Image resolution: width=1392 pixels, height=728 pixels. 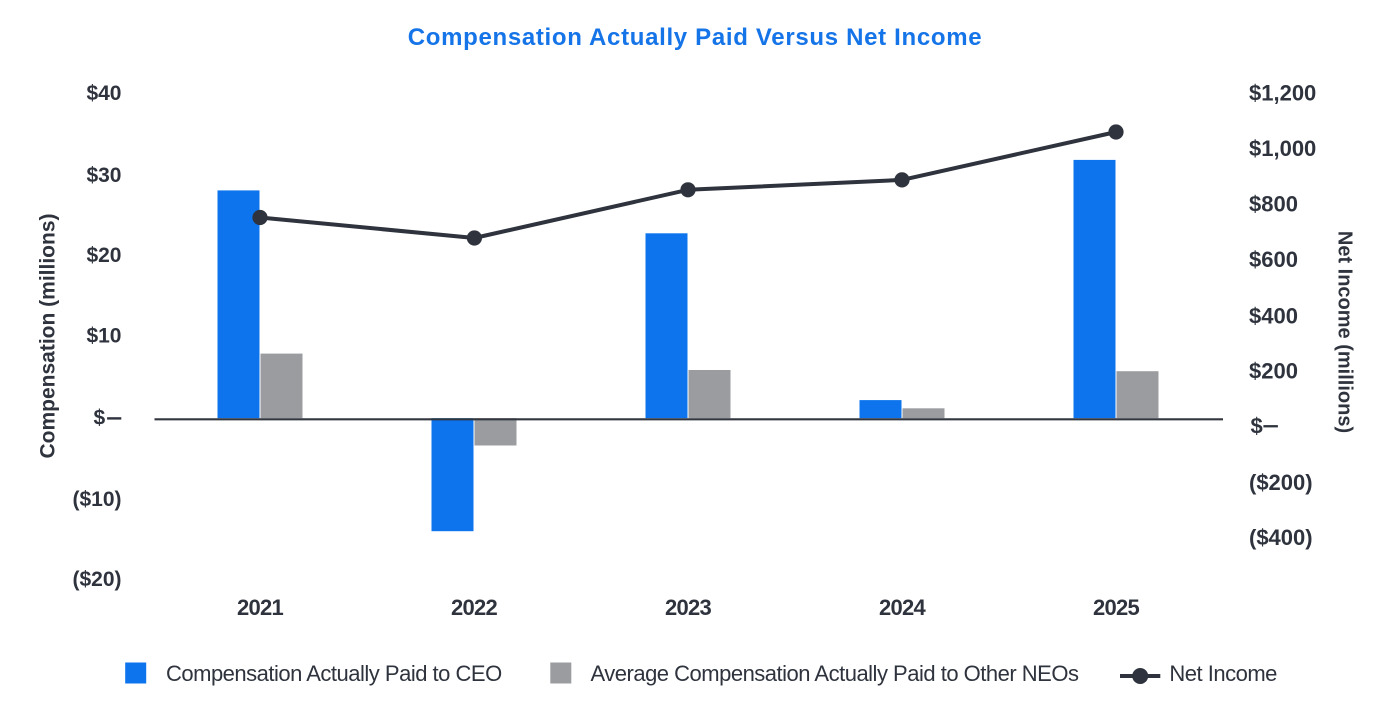 I want to click on svg-text: Compensation (millions), so click(x=48, y=335).